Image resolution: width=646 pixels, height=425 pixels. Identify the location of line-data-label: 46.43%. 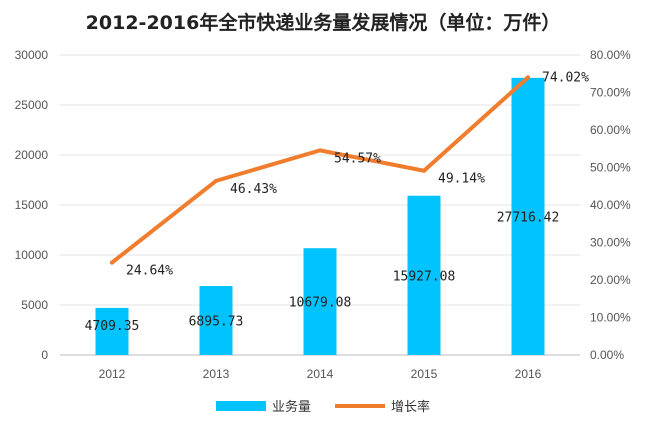
(253, 189).